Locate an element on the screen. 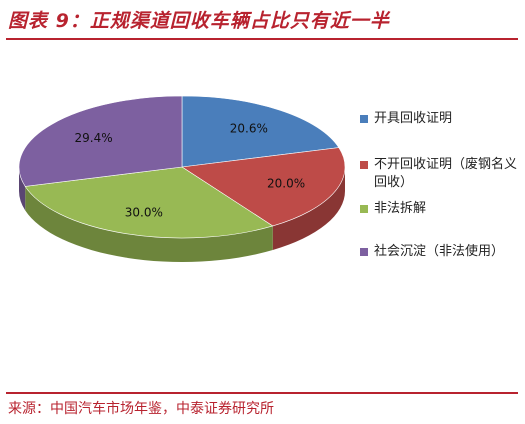 The width and height of the screenshot is (525, 424). legend-item-issued-certificate: 开具回收证明 is located at coordinates (440, 119).